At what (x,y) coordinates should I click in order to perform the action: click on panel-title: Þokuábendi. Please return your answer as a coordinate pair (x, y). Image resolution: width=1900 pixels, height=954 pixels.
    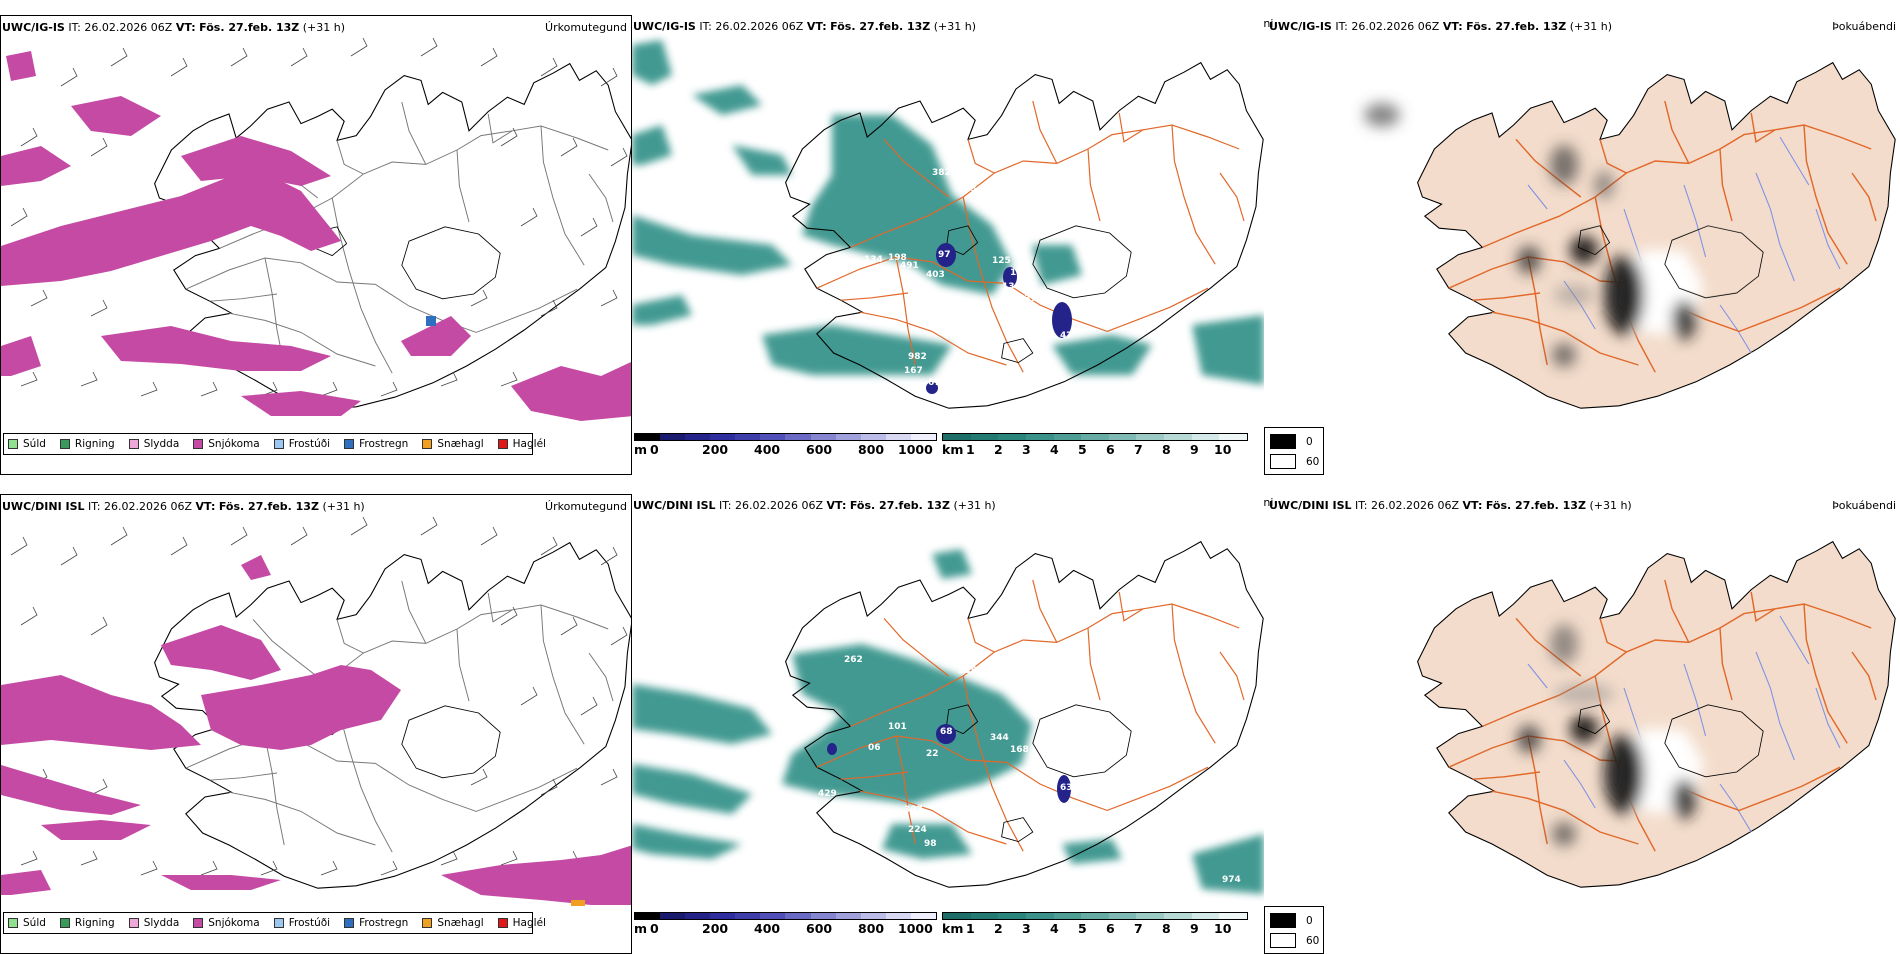
    Looking at the image, I should click on (1864, 505).